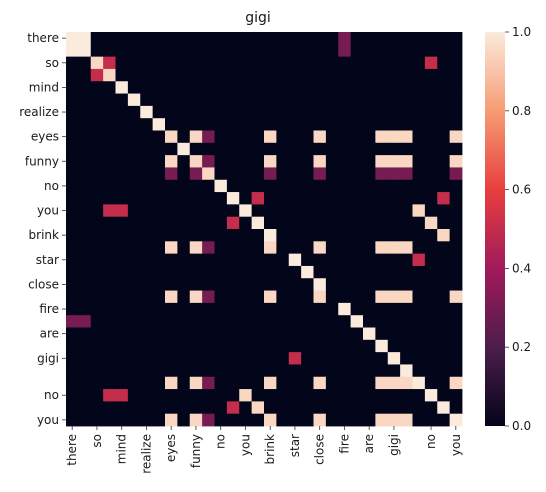 This screenshot has height=492, width=546. What do you see at coordinates (521, 347) in the screenshot?
I see `colorbar-tick-label: 0.2` at bounding box center [521, 347].